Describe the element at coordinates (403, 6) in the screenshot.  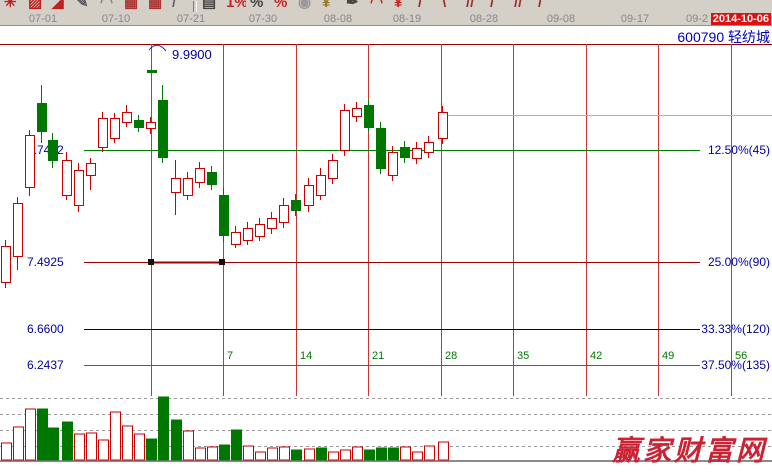
I see `gold-red-icon: ¥` at that location.